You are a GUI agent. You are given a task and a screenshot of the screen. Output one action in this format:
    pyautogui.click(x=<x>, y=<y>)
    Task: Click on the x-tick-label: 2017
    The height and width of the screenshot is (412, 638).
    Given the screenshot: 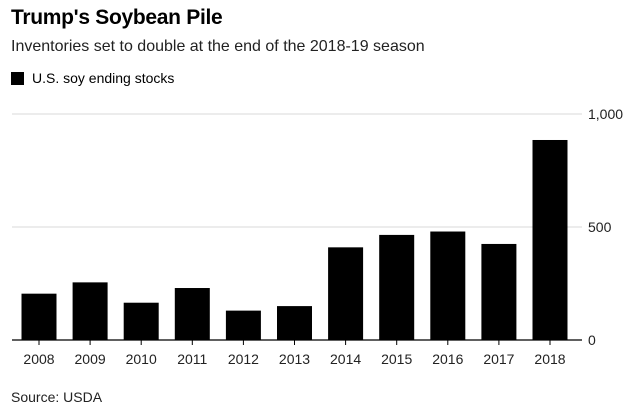 What is the action you would take?
    pyautogui.click(x=498, y=359)
    